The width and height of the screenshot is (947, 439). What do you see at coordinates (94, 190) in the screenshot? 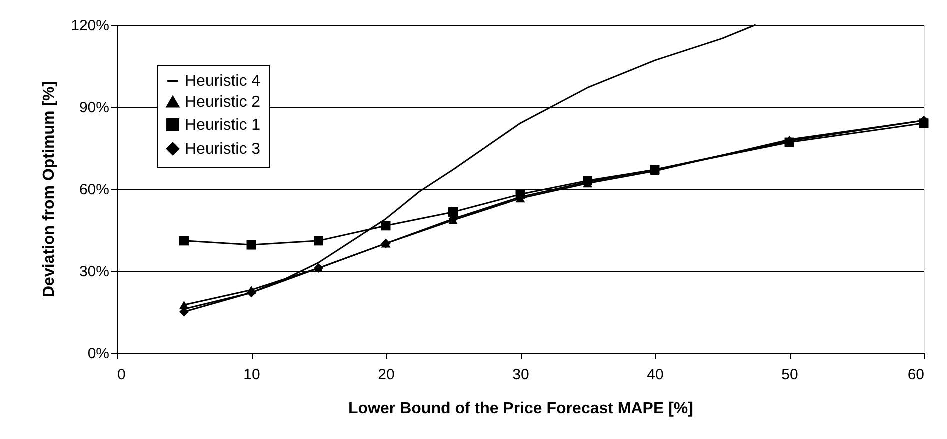
I see `y-tick-label: 60%` at bounding box center [94, 190].